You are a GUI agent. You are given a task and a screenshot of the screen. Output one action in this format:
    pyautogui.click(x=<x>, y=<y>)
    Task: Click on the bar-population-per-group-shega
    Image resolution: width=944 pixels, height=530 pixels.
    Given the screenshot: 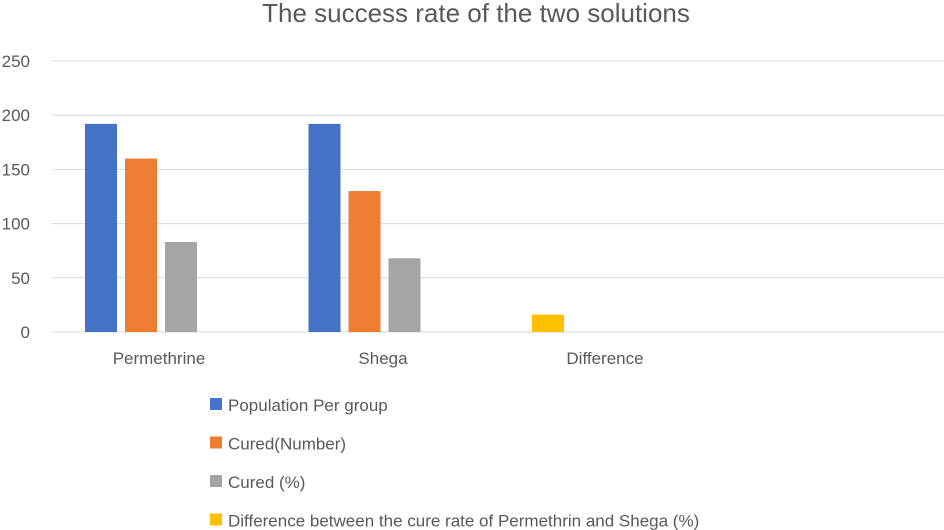 What is the action you would take?
    pyautogui.click(x=324, y=227)
    